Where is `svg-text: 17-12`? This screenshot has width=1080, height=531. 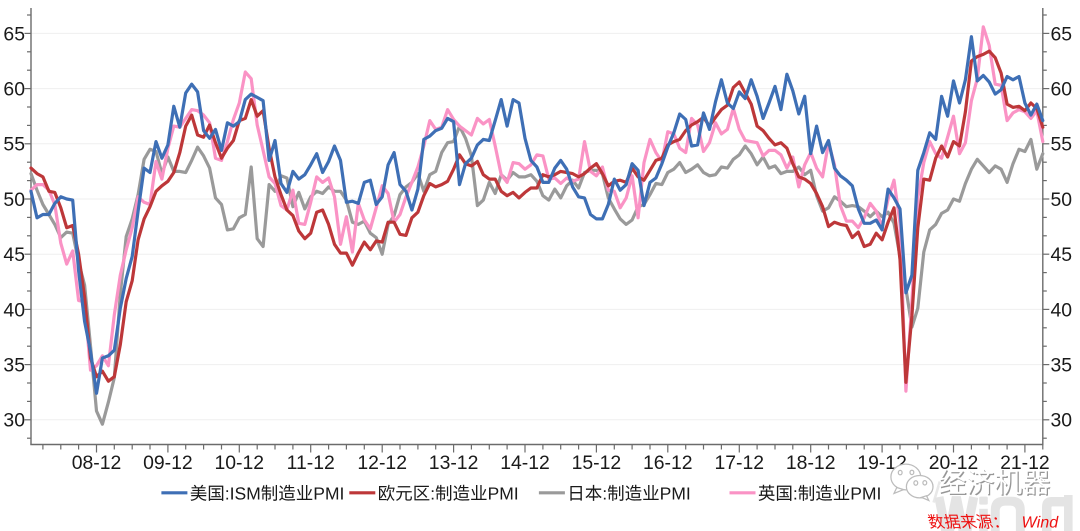
svg-text: 17-12 is located at coordinates (739, 463).